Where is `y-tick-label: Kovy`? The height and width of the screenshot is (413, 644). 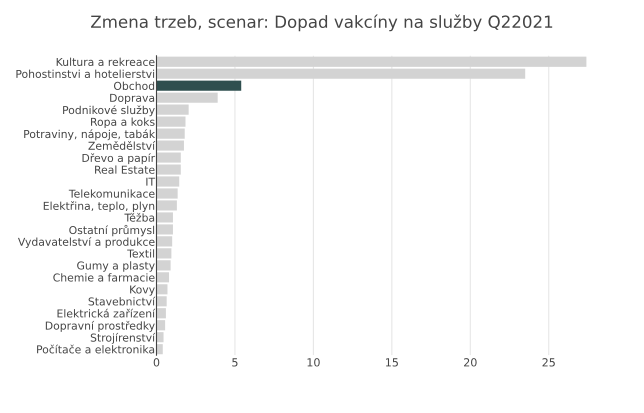 y-tick-label: Kovy is located at coordinates (142, 291).